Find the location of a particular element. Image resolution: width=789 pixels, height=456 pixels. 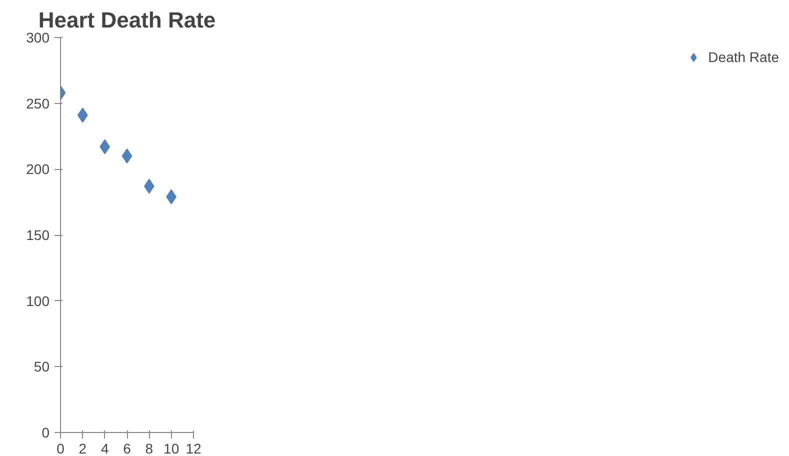

x-tick-label: 6 is located at coordinates (127, 448).